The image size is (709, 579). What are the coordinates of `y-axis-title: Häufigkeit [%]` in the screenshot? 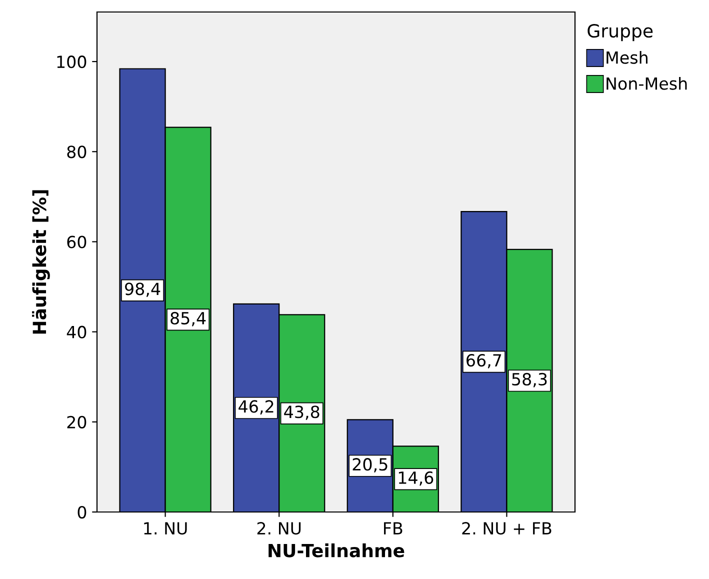 It's located at (41, 262).